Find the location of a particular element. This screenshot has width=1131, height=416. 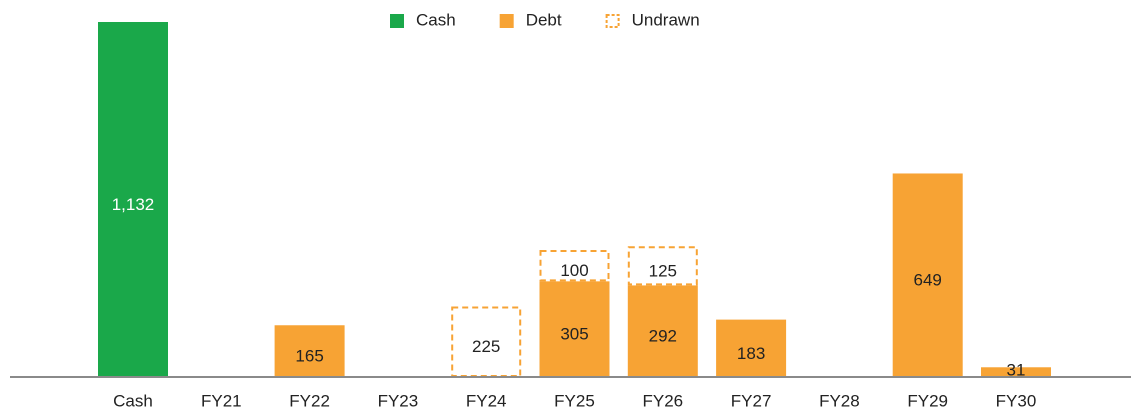

value-label: 292 is located at coordinates (663, 336).